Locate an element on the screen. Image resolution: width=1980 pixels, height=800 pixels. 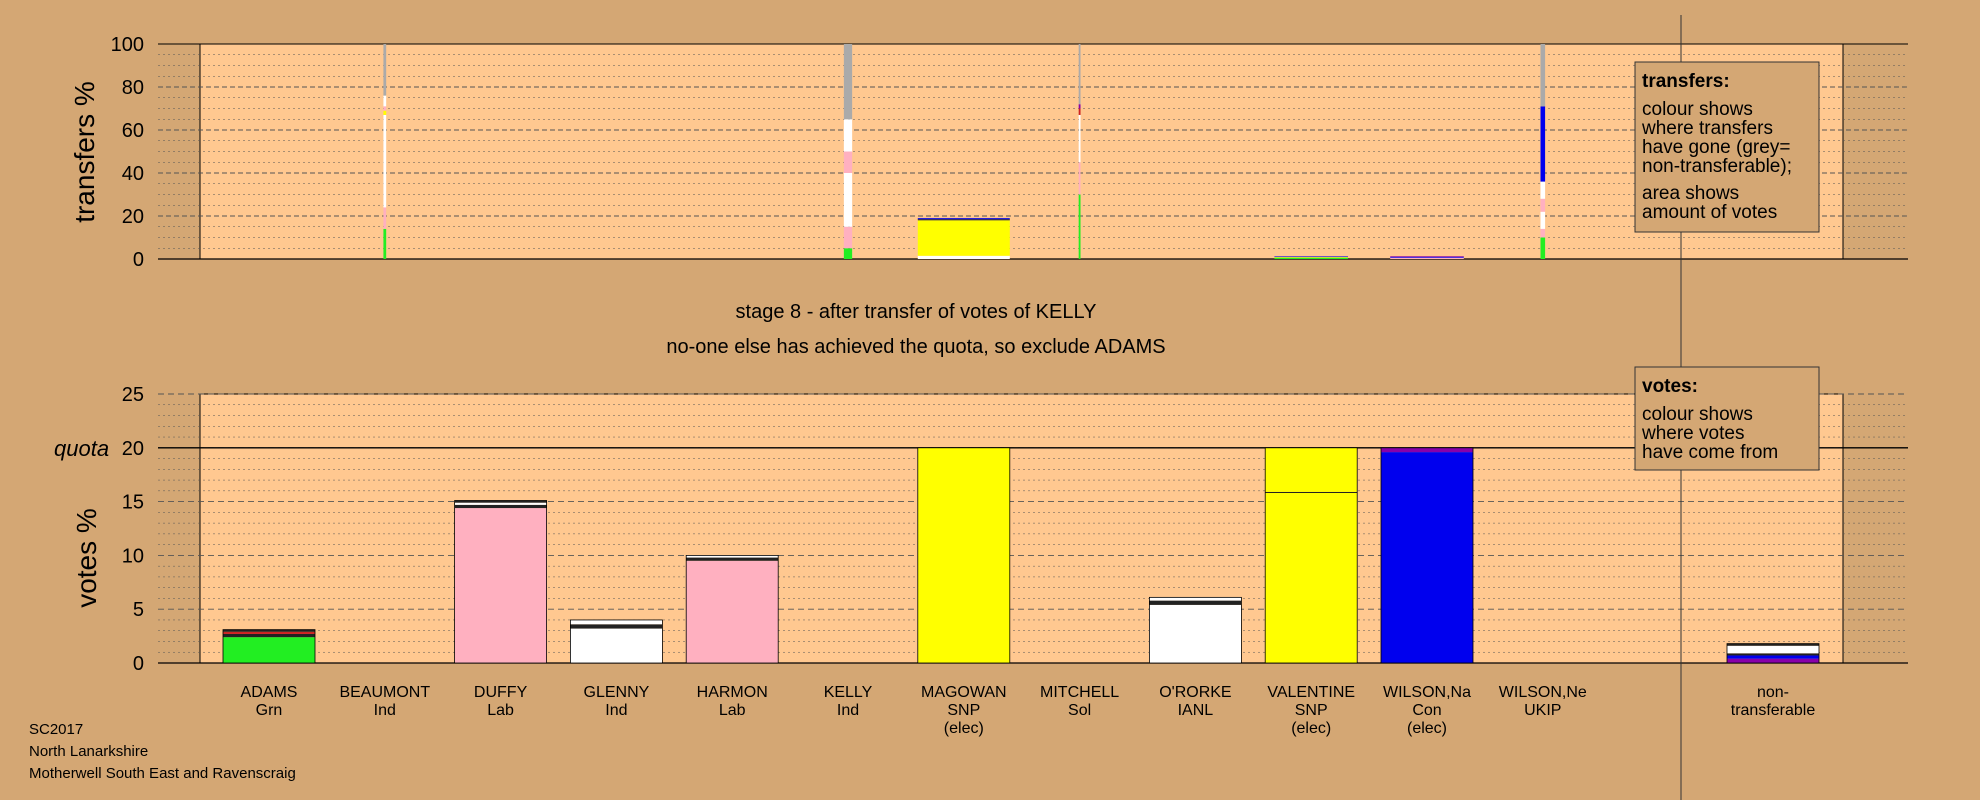
transfers-legend-line: area shows is located at coordinates (1690, 193).